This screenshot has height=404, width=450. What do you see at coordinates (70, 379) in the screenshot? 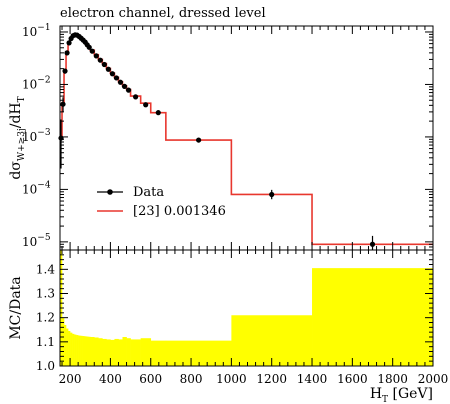
I see `x-tick-label: 200` at bounding box center [70, 379].